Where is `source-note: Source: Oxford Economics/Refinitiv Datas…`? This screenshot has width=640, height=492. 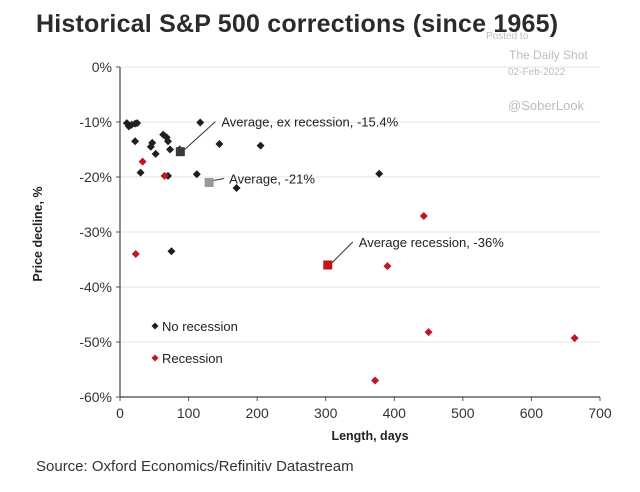
source-note: Source: Oxford Economics/Refinitiv Datas… is located at coordinates (195, 466).